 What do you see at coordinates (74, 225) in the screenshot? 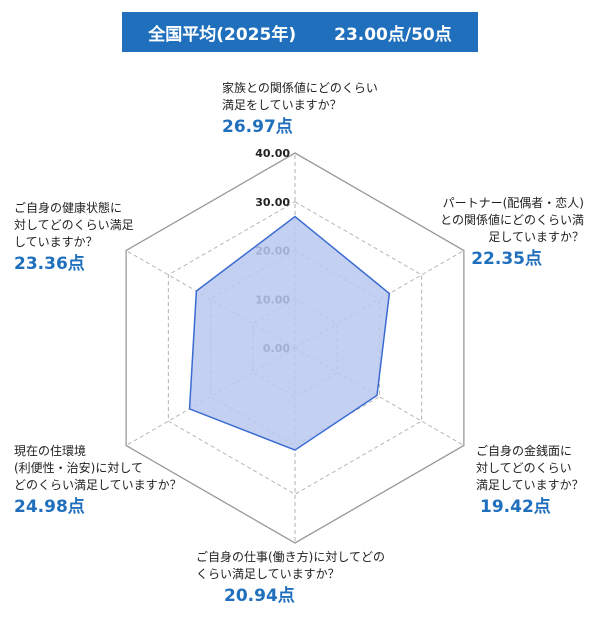
I see `axis-question-health: ご自身の健康状態に 対してどのくらい満足 していますか？` at bounding box center [74, 225].